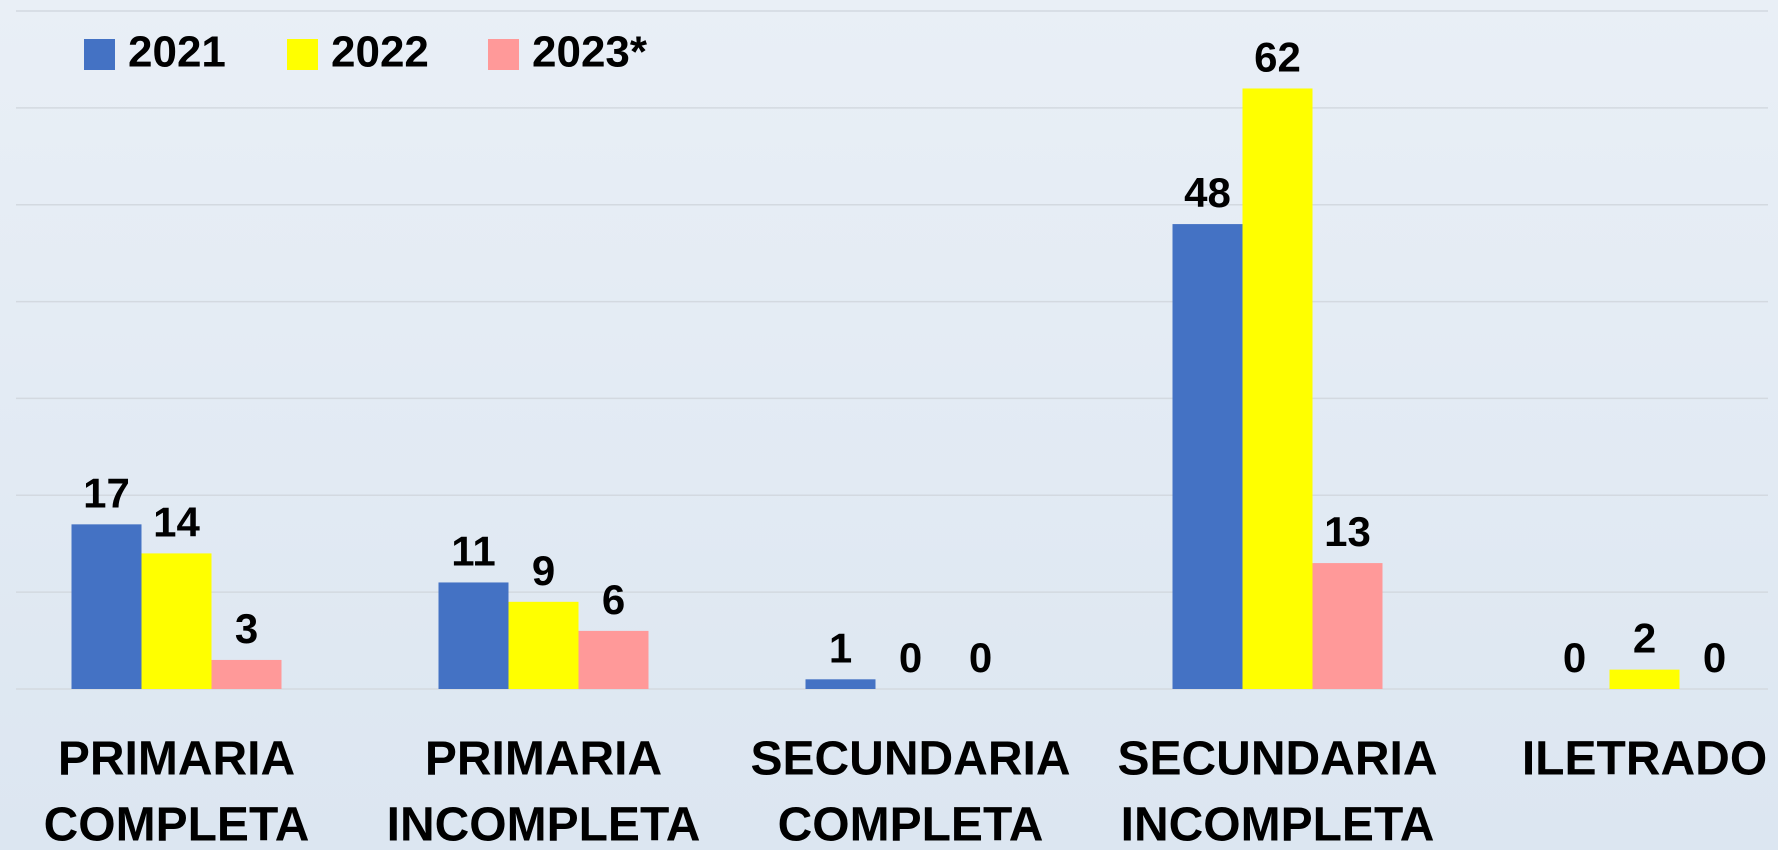 Image resolution: width=1778 pixels, height=850 pixels. What do you see at coordinates (473, 551) in the screenshot?
I see `value-label: 11` at bounding box center [473, 551].